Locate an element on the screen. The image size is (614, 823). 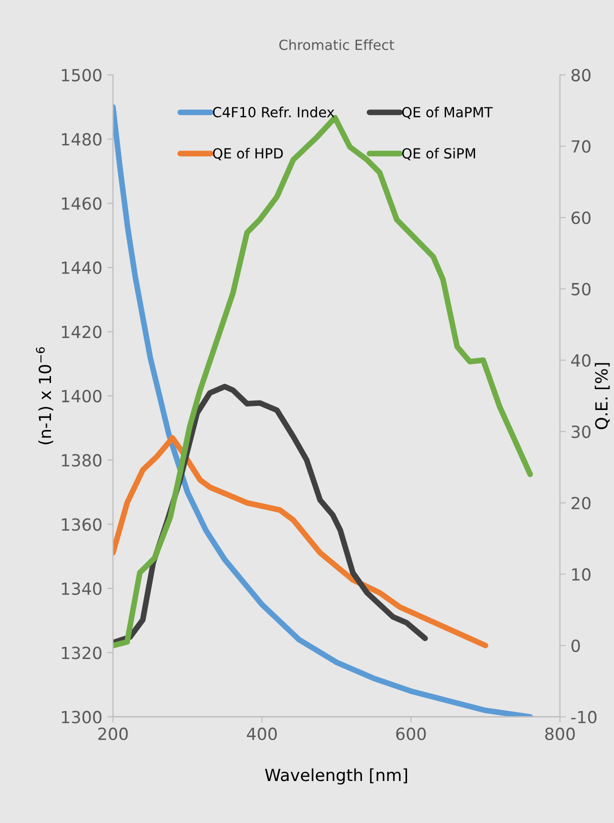
y-tick-label: 1420 is located at coordinates (82, 332).